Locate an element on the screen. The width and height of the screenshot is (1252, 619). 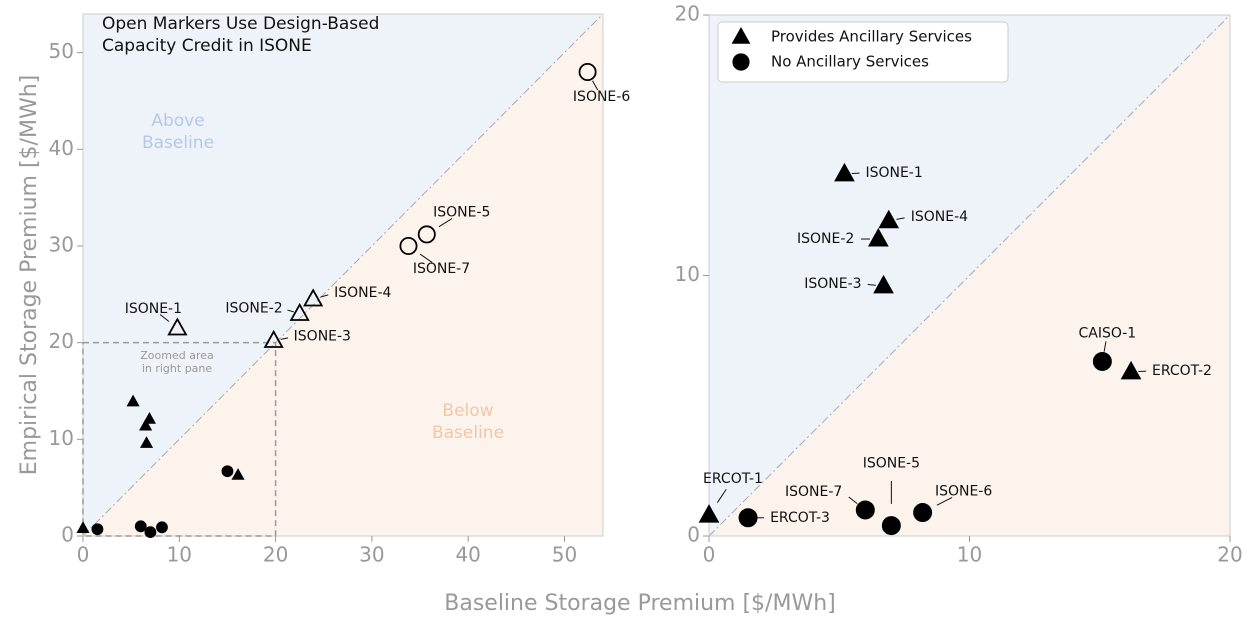
x-tick-label: 50 is located at coordinates (564, 555).